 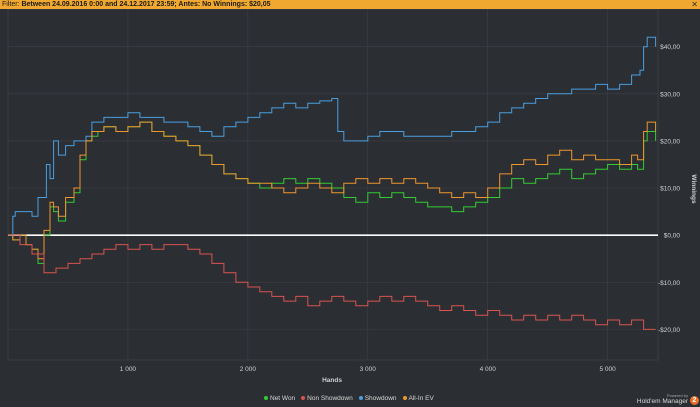 I want to click on x-tick-label: 2 000, so click(x=248, y=369).